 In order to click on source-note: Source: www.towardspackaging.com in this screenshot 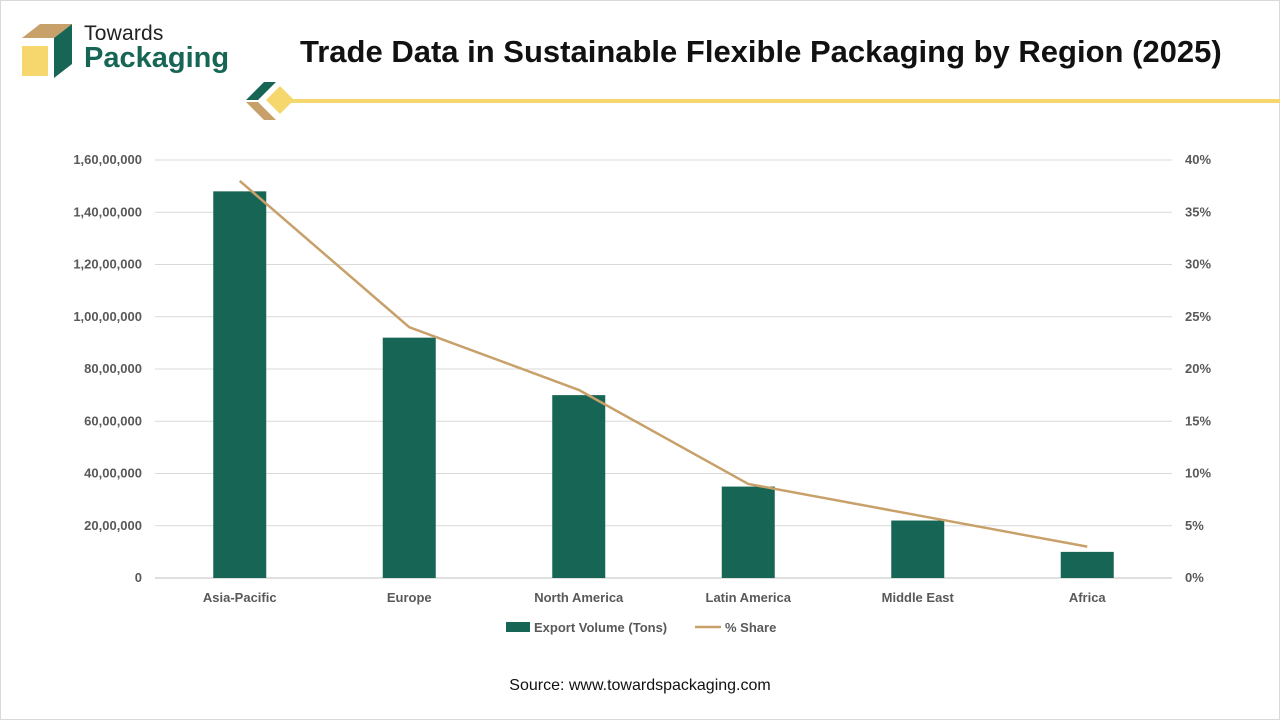, I will do `click(640, 685)`.